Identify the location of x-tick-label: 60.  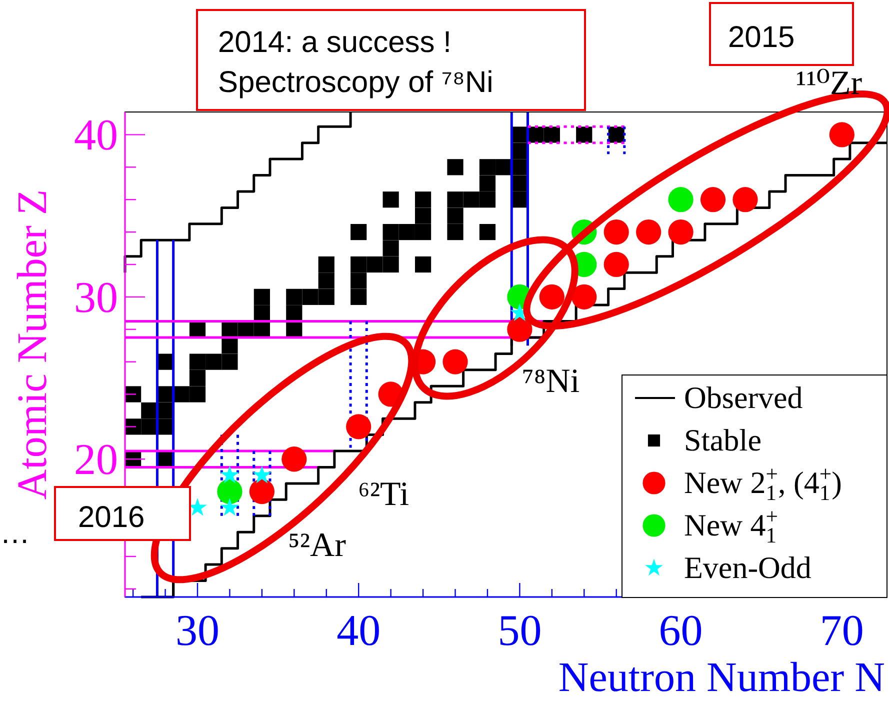
(680, 630).